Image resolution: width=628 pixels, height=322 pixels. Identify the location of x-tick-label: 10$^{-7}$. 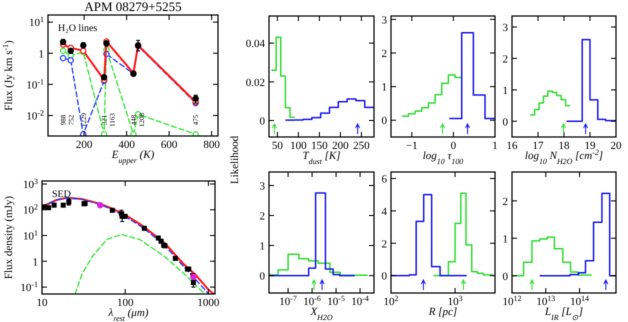
(288, 301).